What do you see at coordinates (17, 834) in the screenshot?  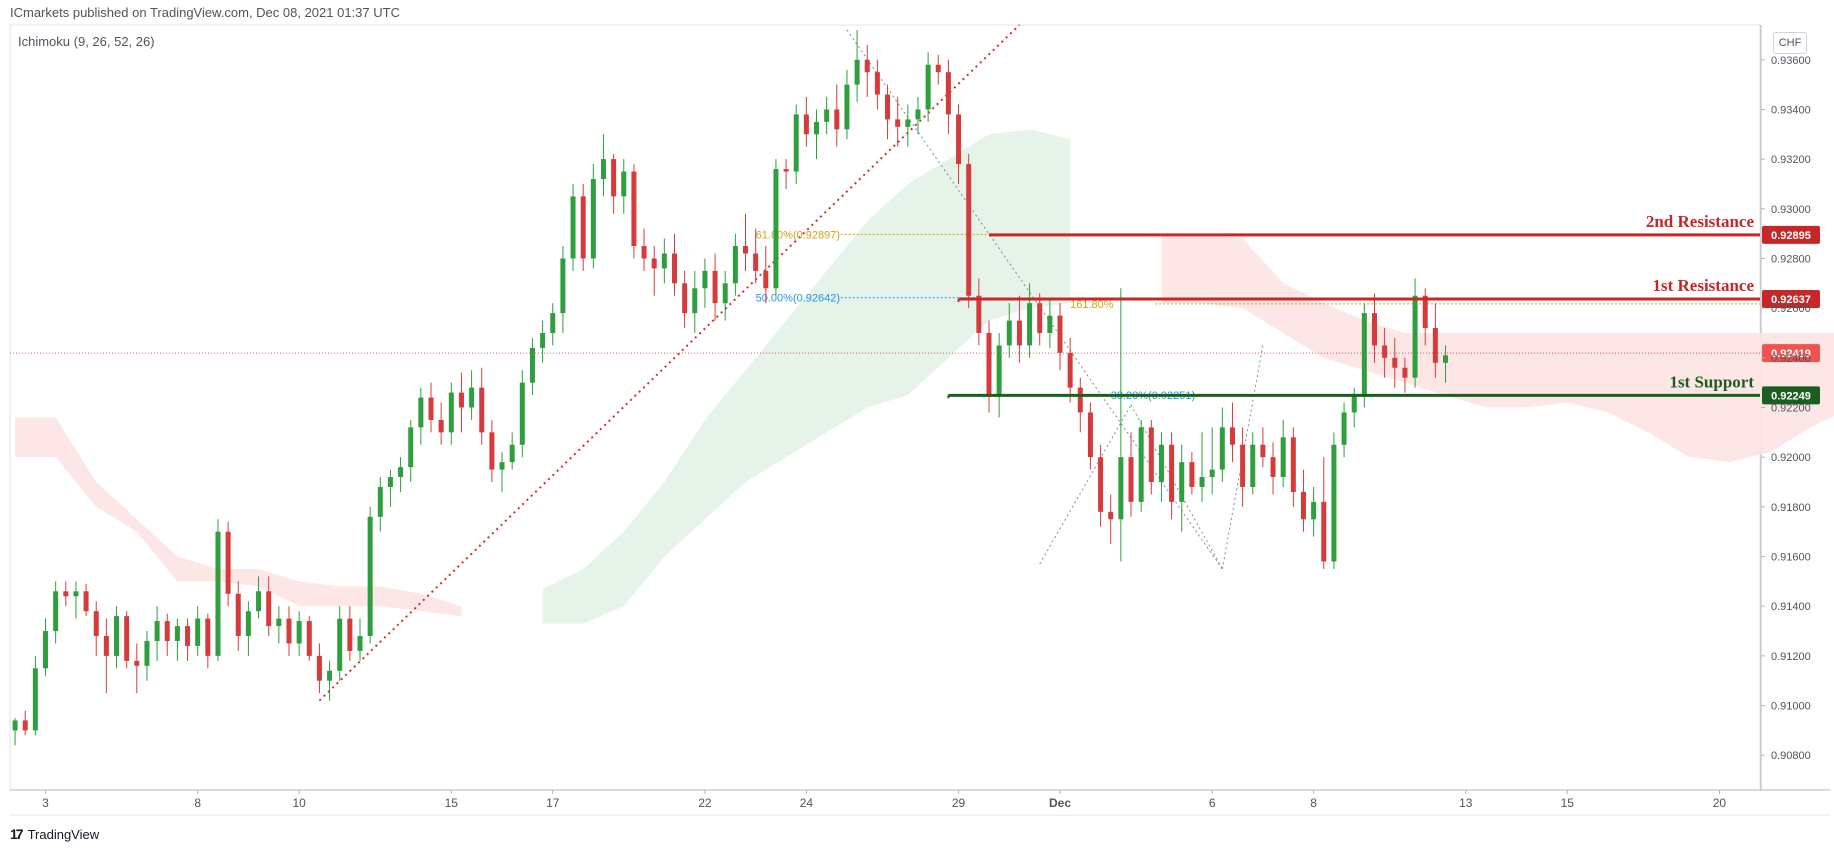 I see `tradingview-logo-icon: 17` at bounding box center [17, 834].